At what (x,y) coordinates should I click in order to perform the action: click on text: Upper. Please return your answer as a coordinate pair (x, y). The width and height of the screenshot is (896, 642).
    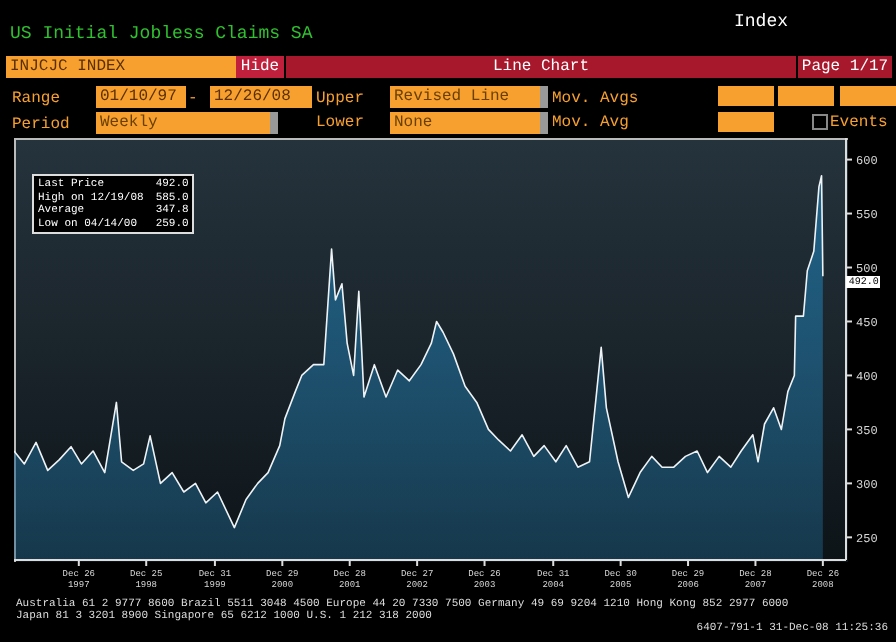
    Looking at the image, I should click on (340, 99).